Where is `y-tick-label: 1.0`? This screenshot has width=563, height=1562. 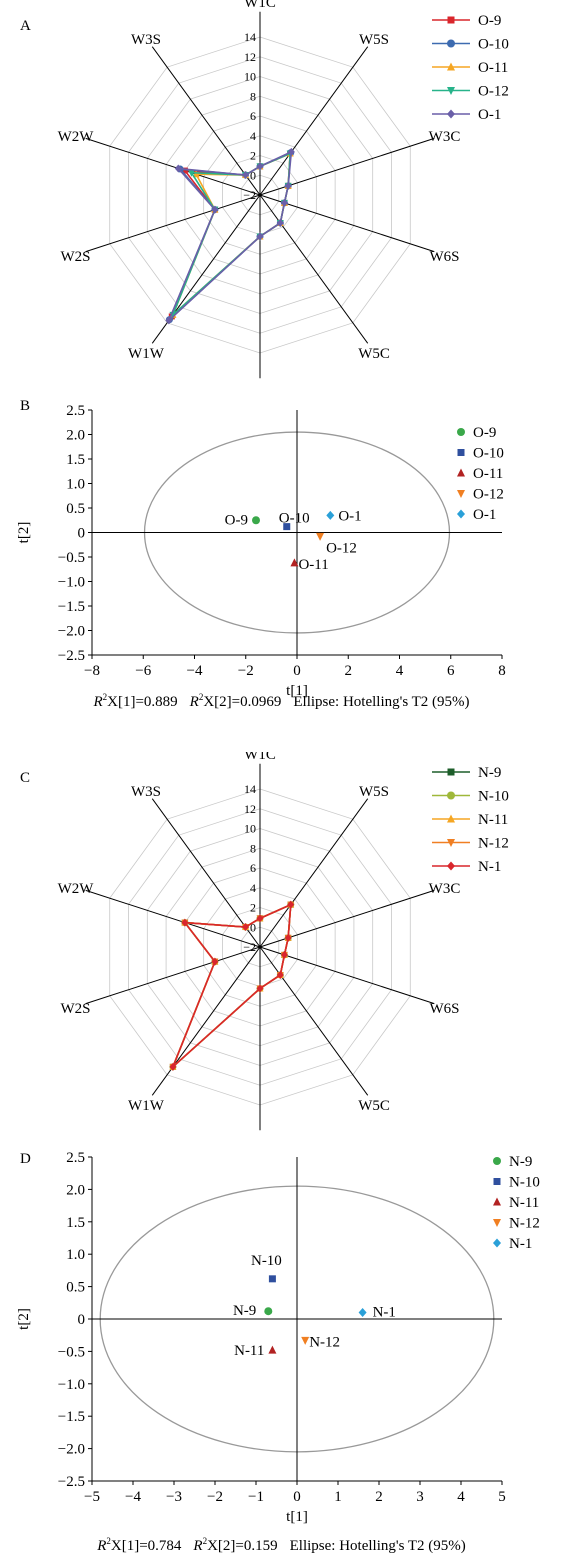
y-tick-label: 1.0 is located at coordinates (75, 485).